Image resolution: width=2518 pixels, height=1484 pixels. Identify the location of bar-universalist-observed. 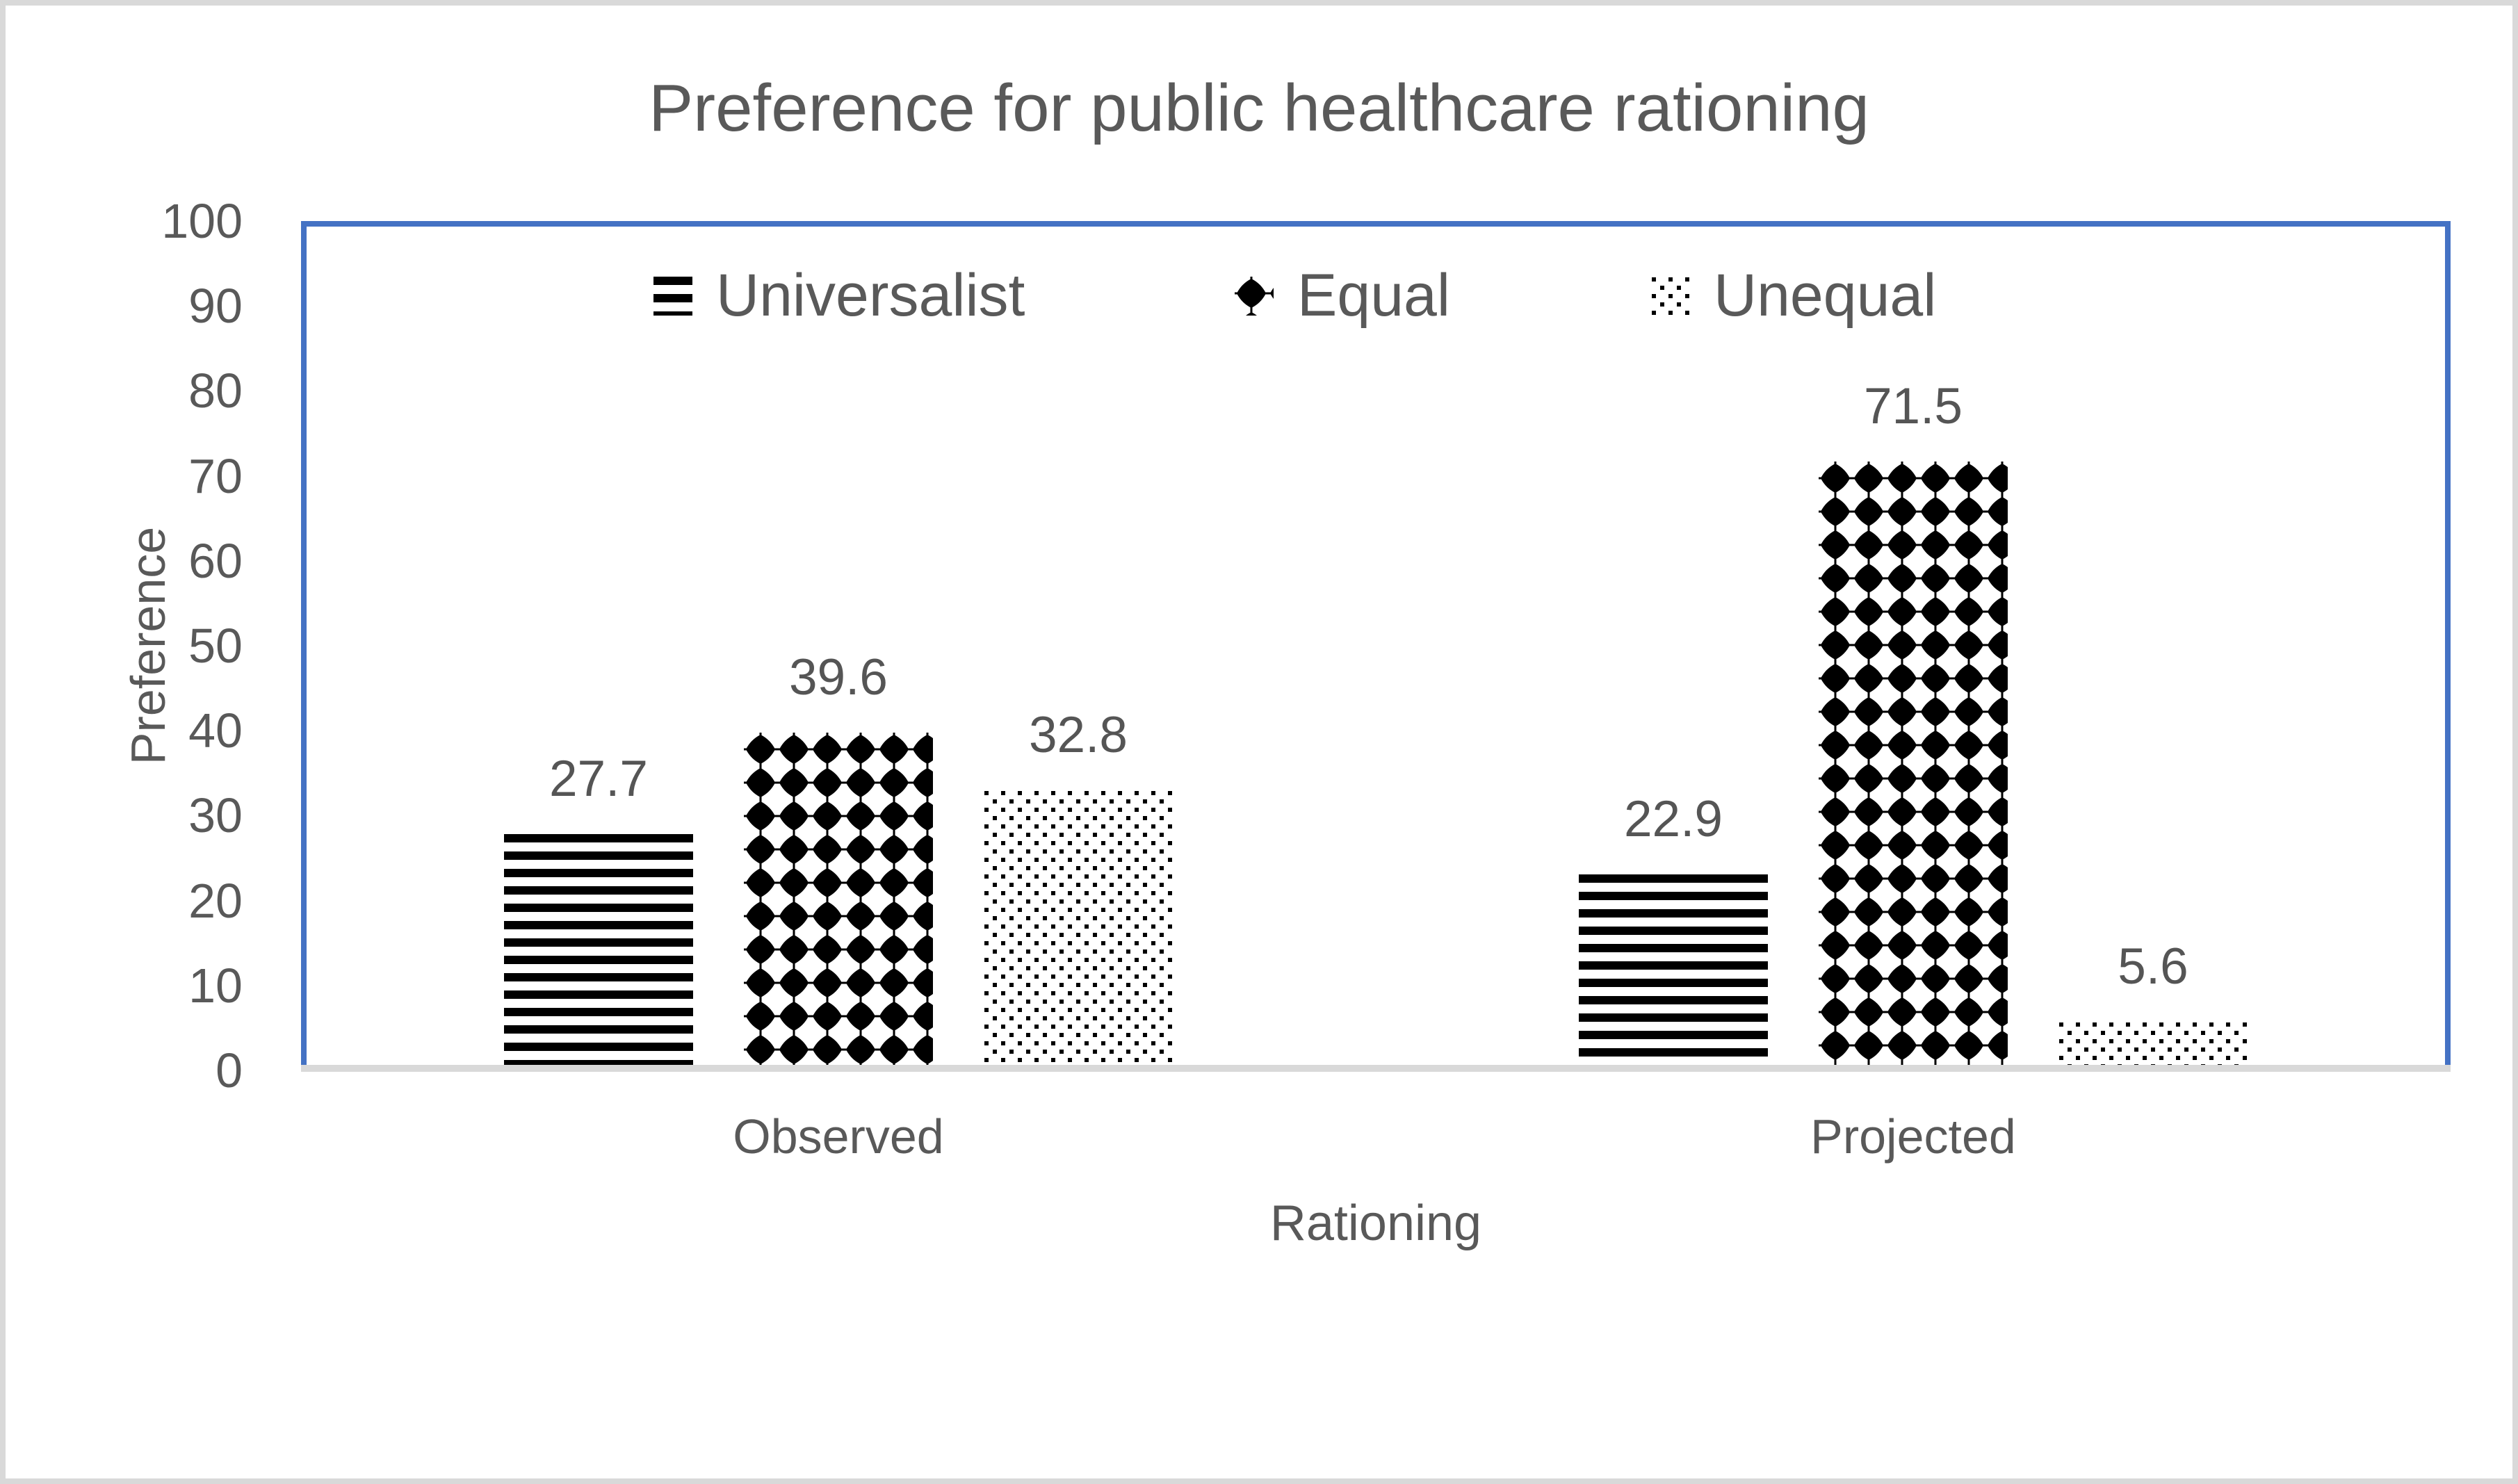
(598, 951).